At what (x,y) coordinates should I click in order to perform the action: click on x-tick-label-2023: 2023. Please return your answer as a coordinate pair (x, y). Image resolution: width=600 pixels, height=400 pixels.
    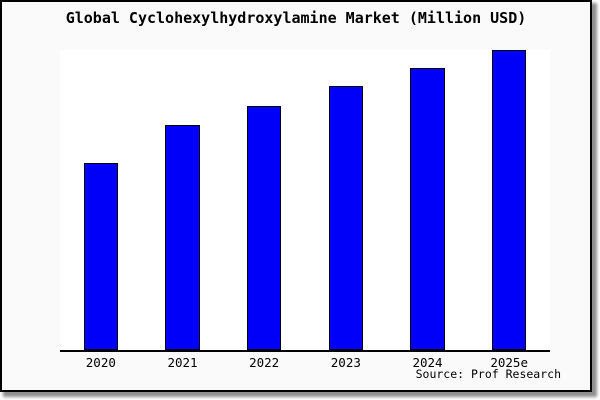
    Looking at the image, I should click on (345, 362).